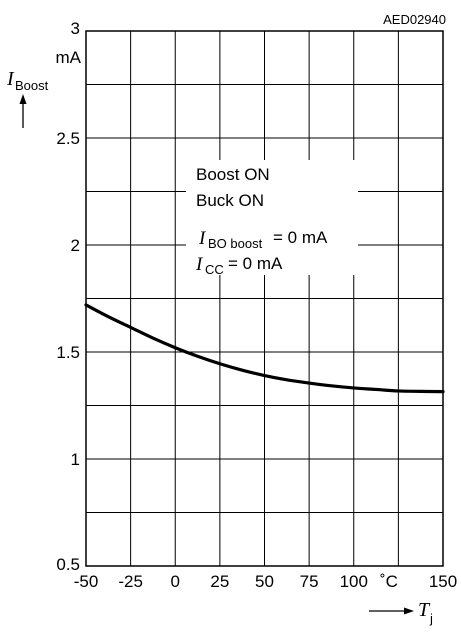 This screenshot has height=632, width=461. What do you see at coordinates (86, 581) in the screenshot?
I see `x-tick-label: -50` at bounding box center [86, 581].